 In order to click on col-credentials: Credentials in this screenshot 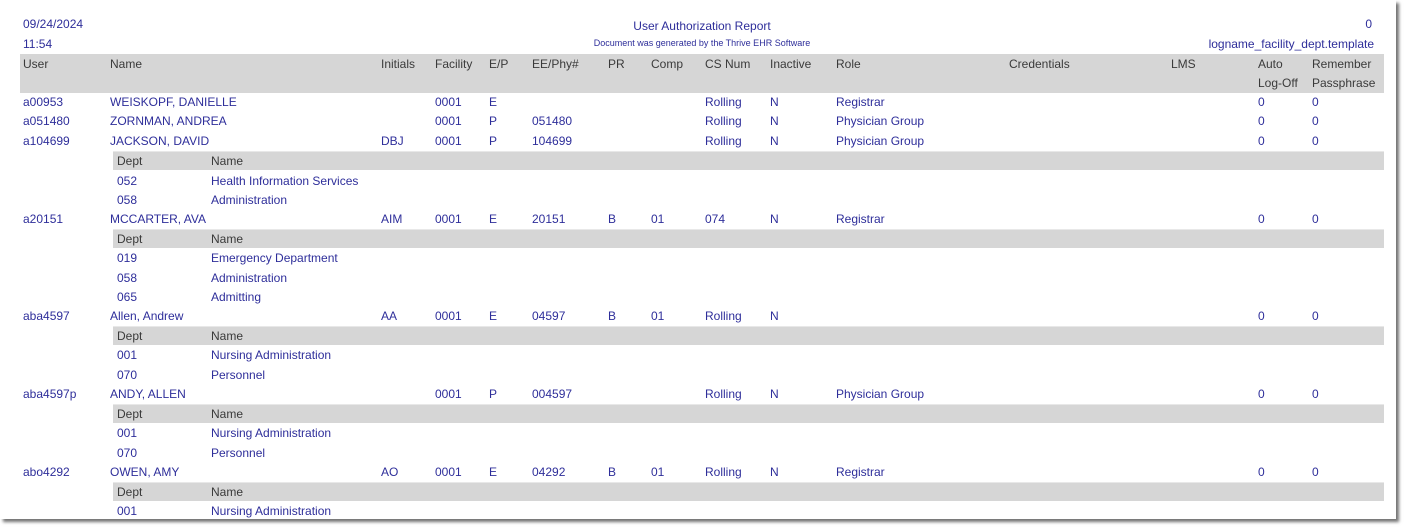, I will do `click(1039, 64)`.